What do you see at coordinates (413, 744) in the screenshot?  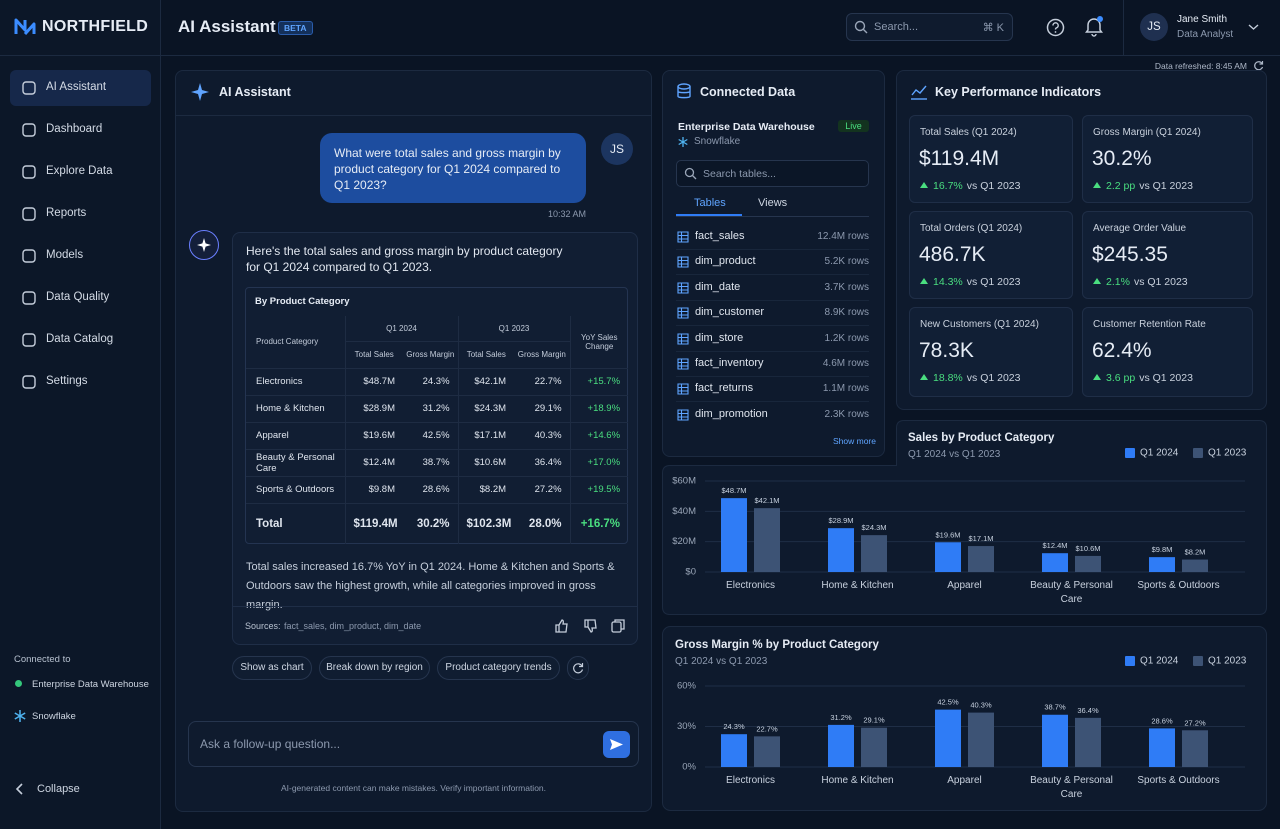 I see `chat-input` at bounding box center [413, 744].